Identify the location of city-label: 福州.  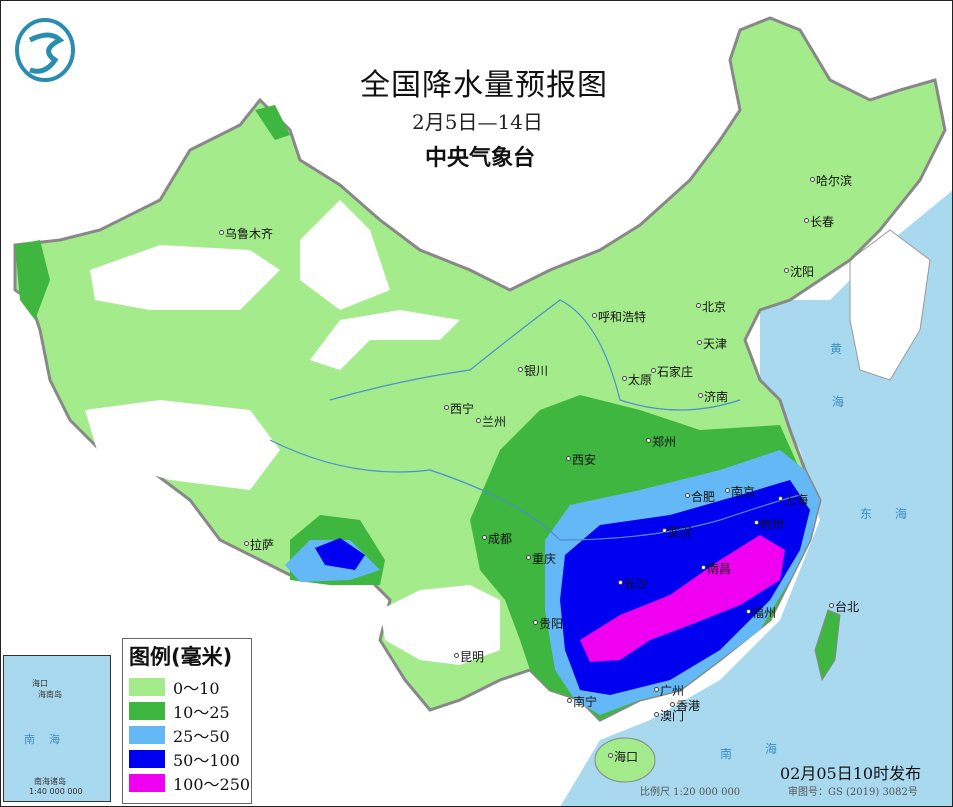
(761, 613).